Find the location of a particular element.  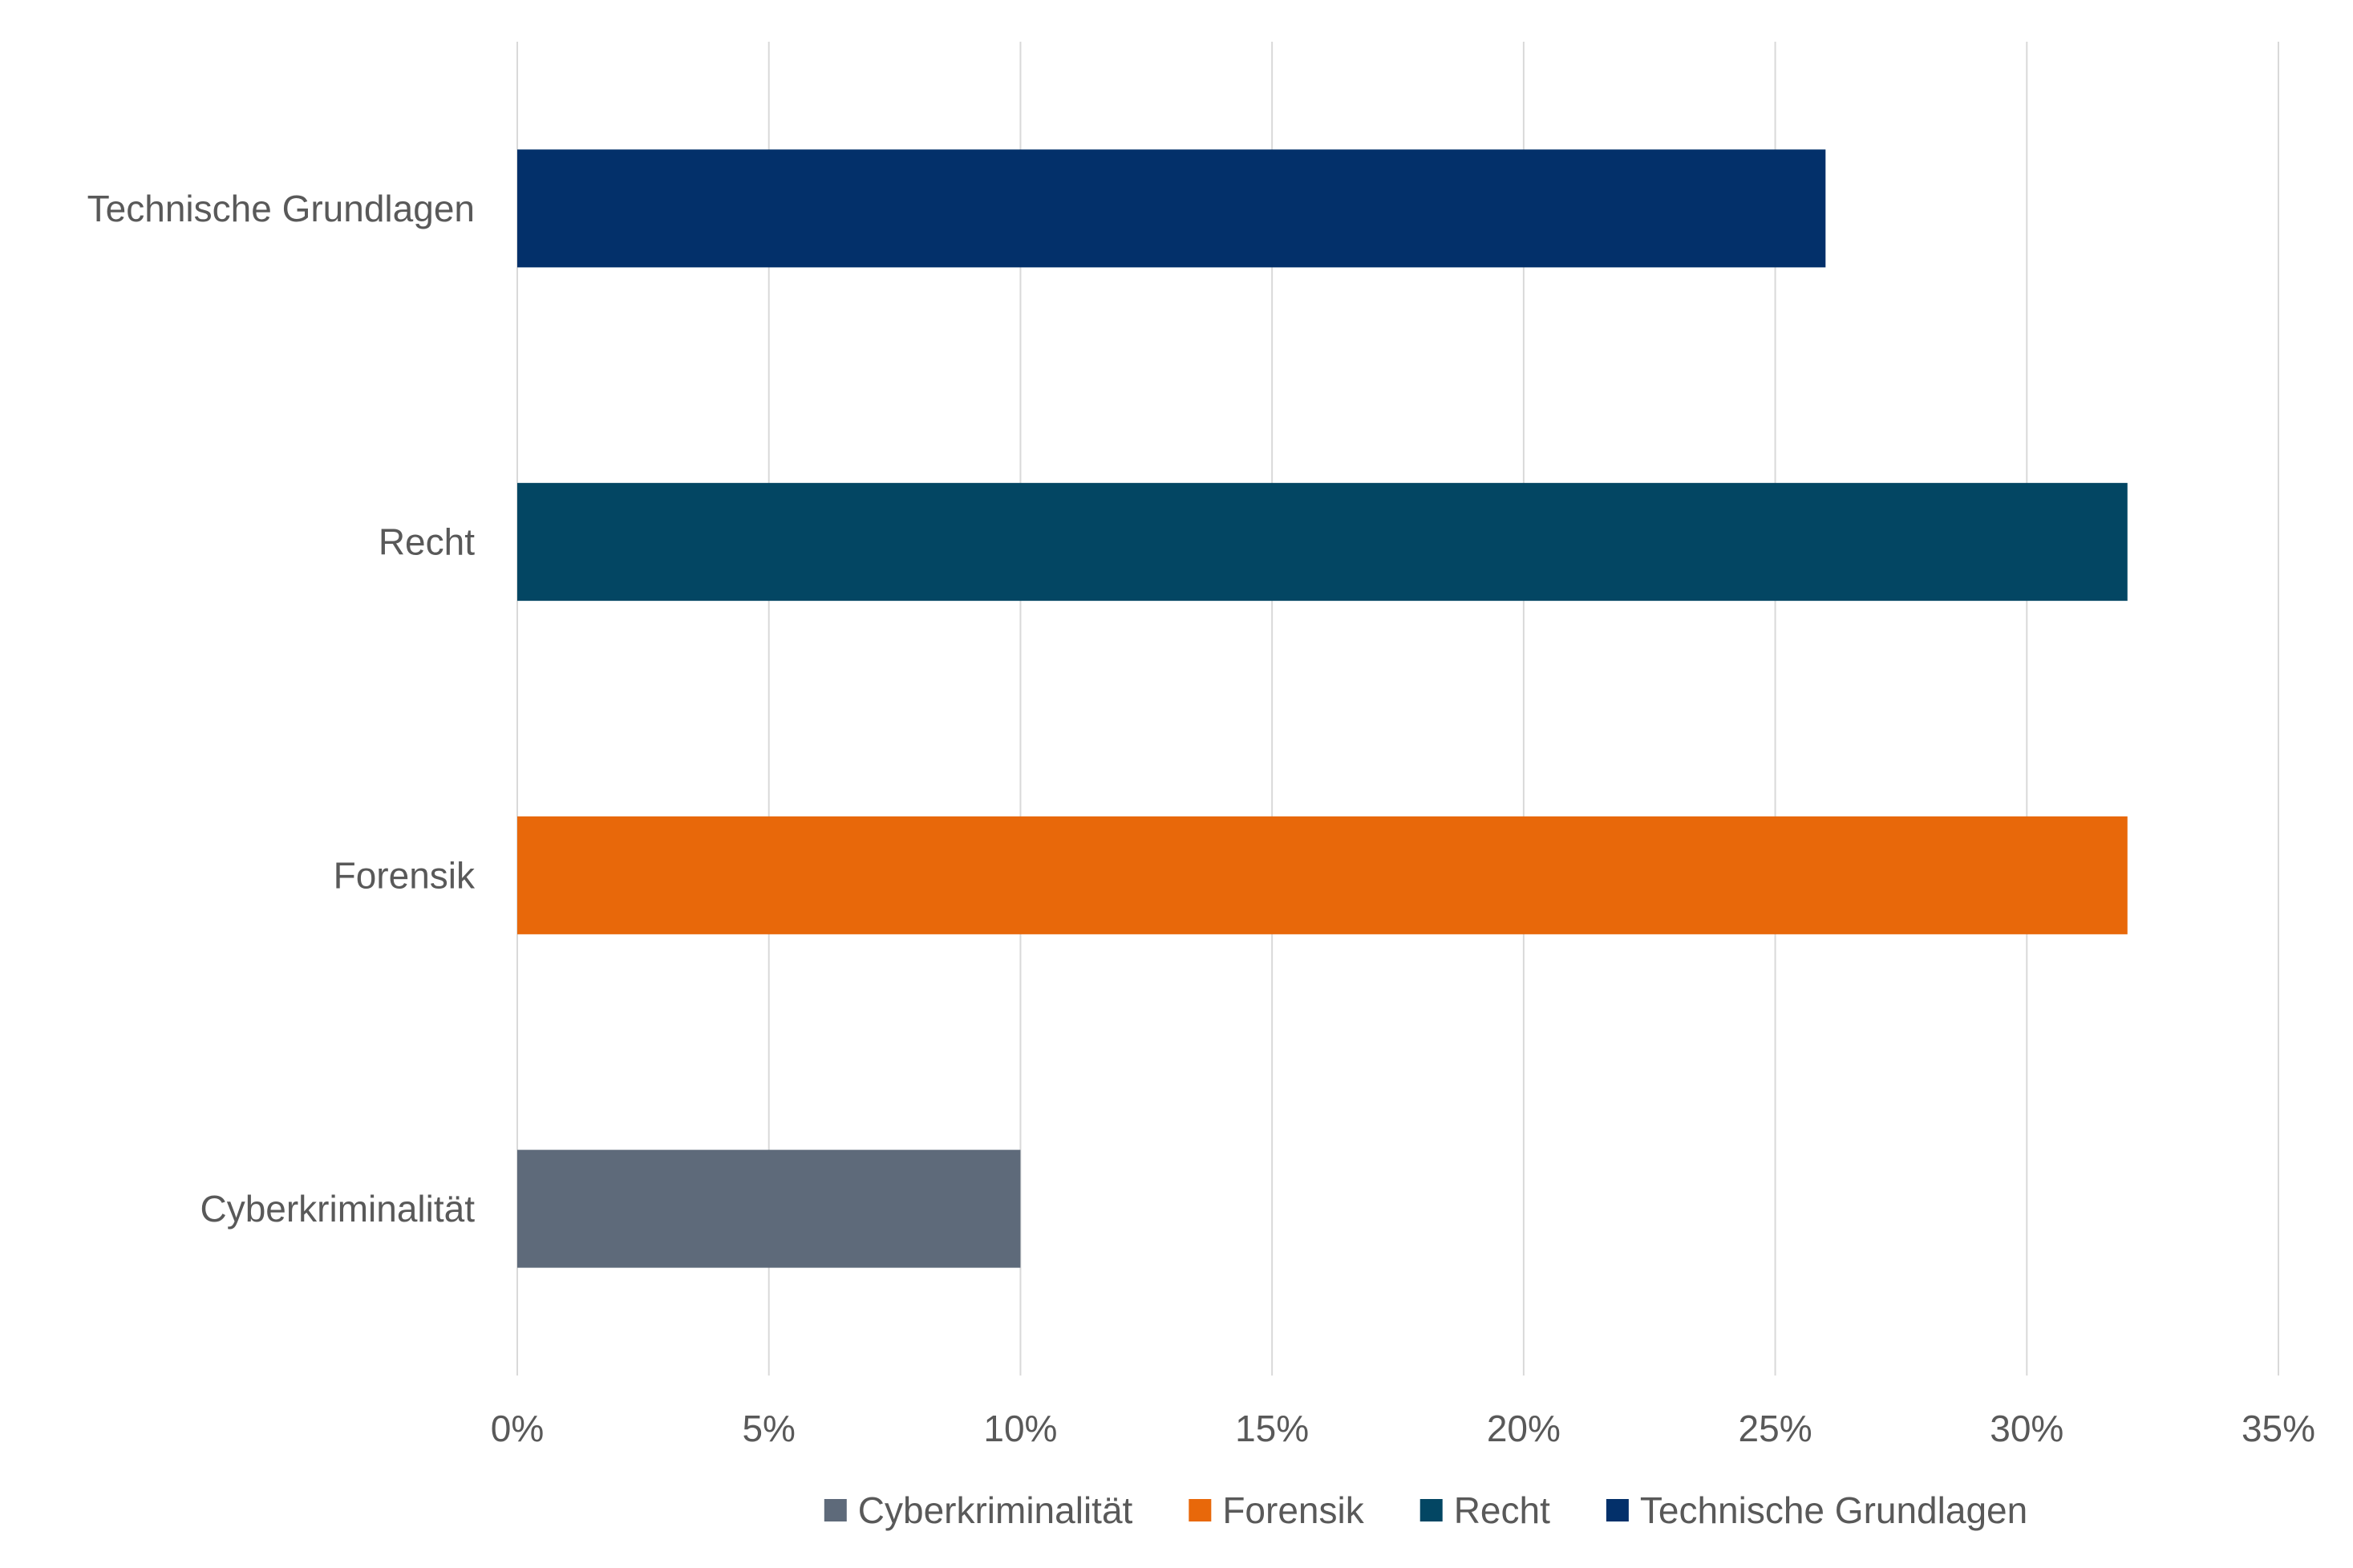

x-tick-label: 20% is located at coordinates (1524, 1428).